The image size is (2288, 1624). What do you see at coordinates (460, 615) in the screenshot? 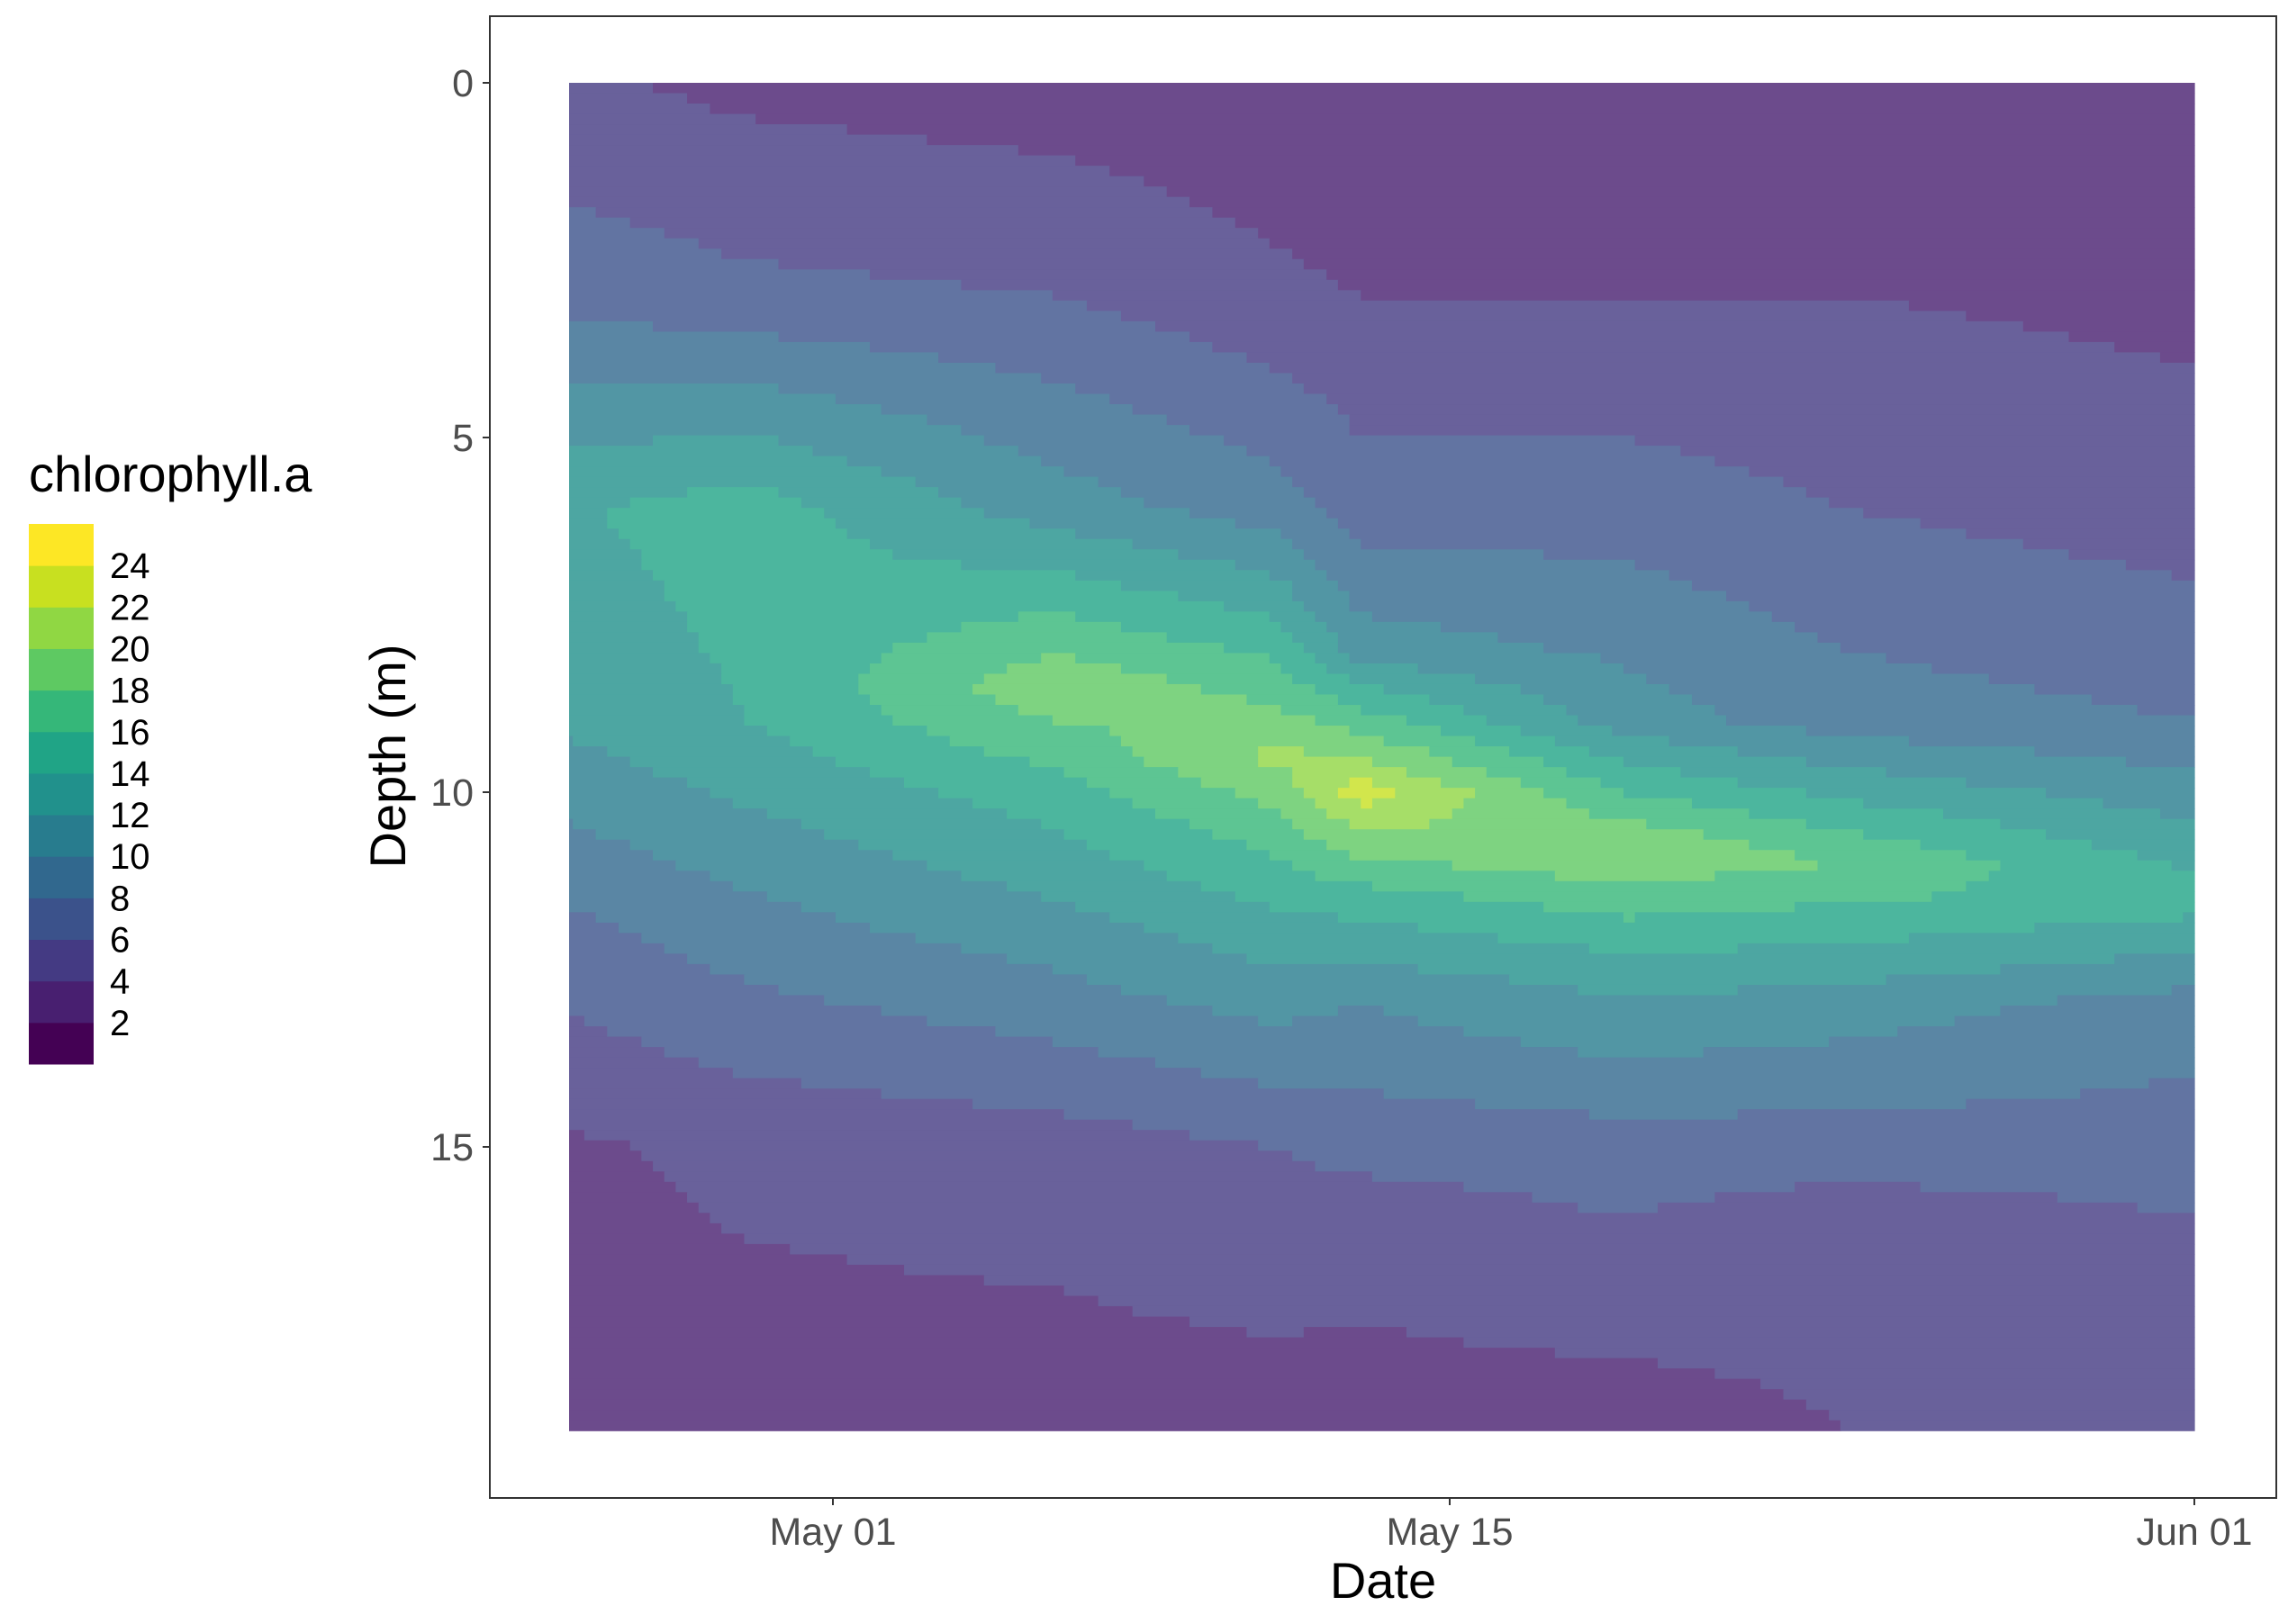
I see `y-axis: 0 5 10 15` at bounding box center [460, 615].